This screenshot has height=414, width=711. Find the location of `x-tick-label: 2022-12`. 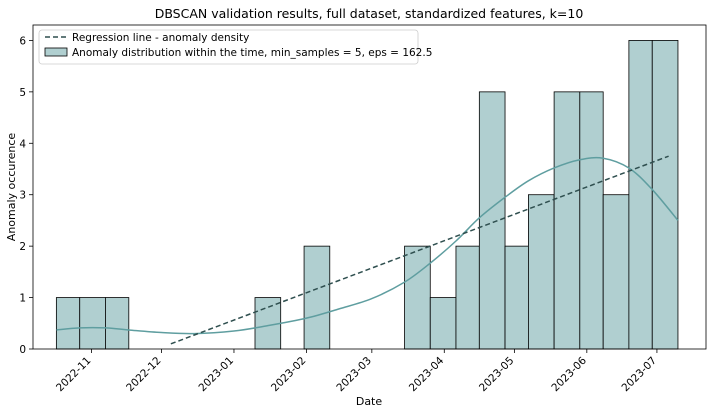

x-tick-label: 2022-12 is located at coordinates (144, 375).